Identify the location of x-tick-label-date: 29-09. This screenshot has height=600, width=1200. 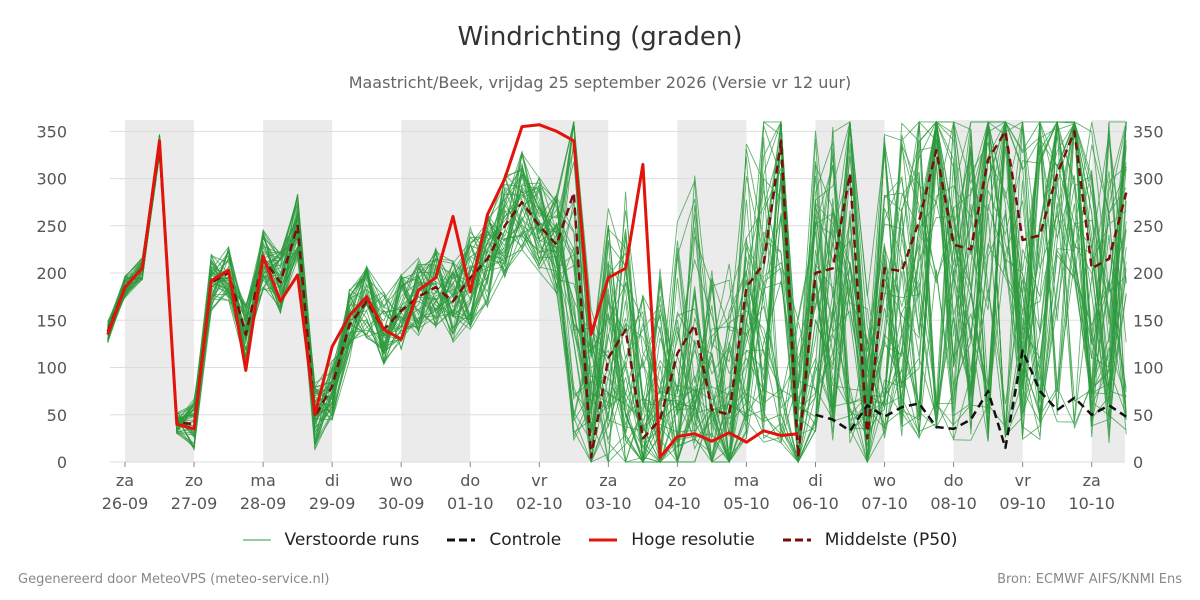
(332, 503).